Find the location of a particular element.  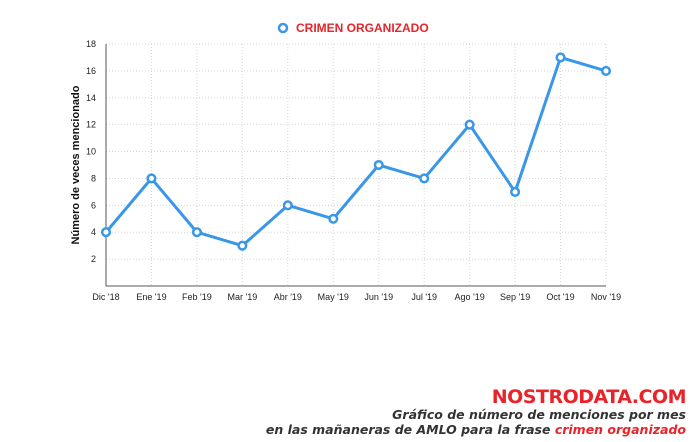

legend: CRIMEN ORGANIZADO is located at coordinates (353, 28).